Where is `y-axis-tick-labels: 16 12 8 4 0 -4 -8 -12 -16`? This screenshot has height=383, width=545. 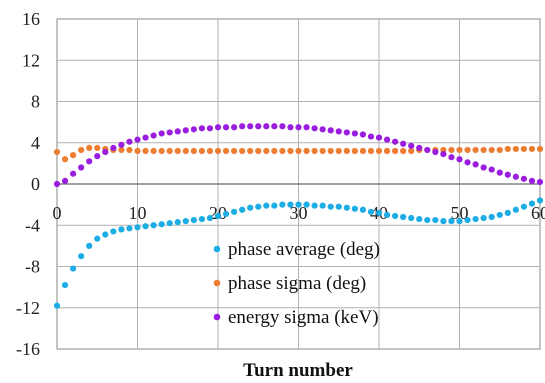 y-axis-tick-labels: 16 12 8 4 0 -4 -8 -12 -16 is located at coordinates (28, 184).